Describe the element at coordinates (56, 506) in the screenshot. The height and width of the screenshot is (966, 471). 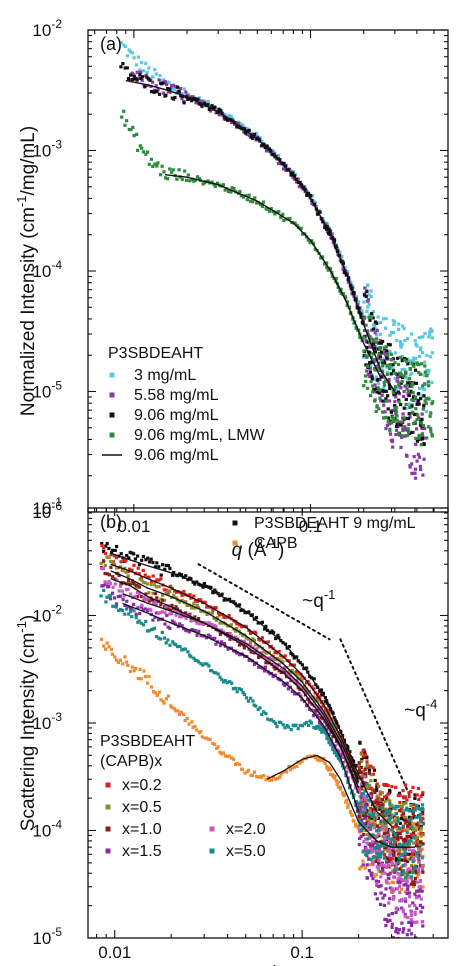
I see `y-tick-exponent: -6` at that location.